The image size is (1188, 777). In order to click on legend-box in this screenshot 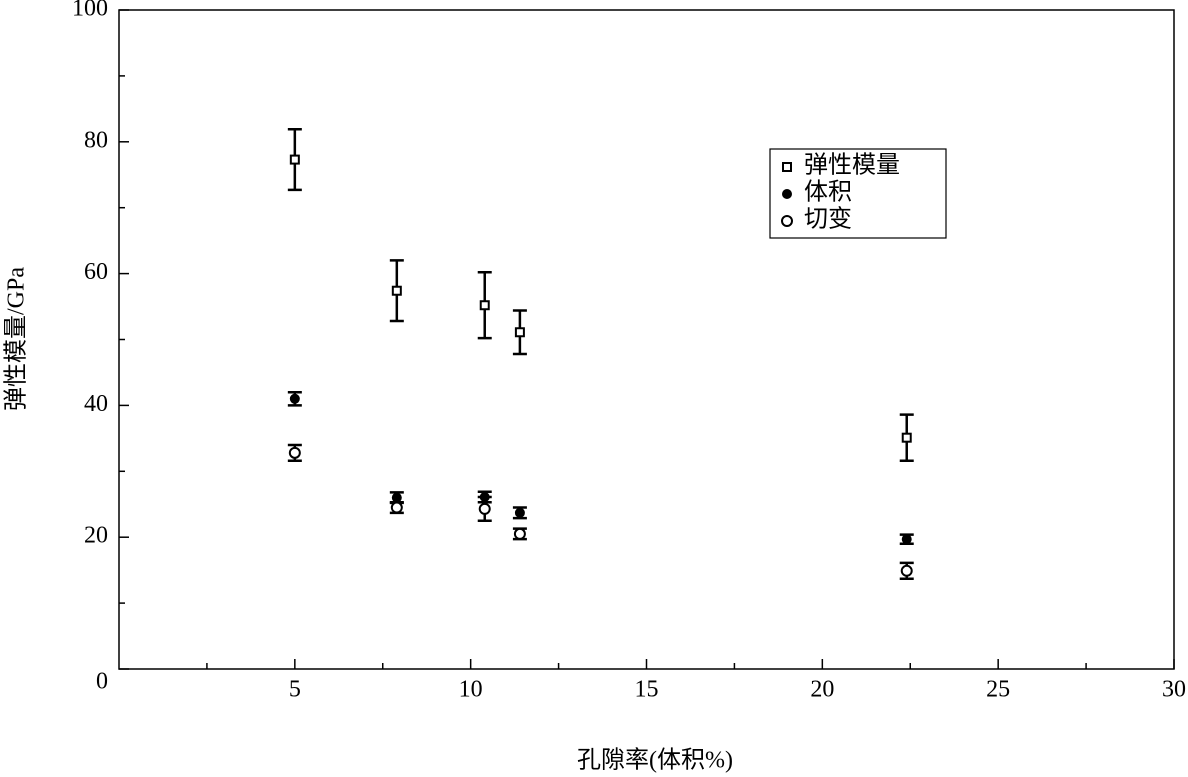, I will do `click(858, 193)`.